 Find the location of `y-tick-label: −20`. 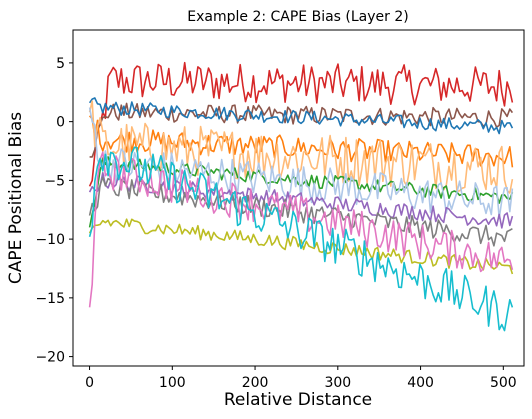

y-tick-label: −20 is located at coordinates (50, 358).